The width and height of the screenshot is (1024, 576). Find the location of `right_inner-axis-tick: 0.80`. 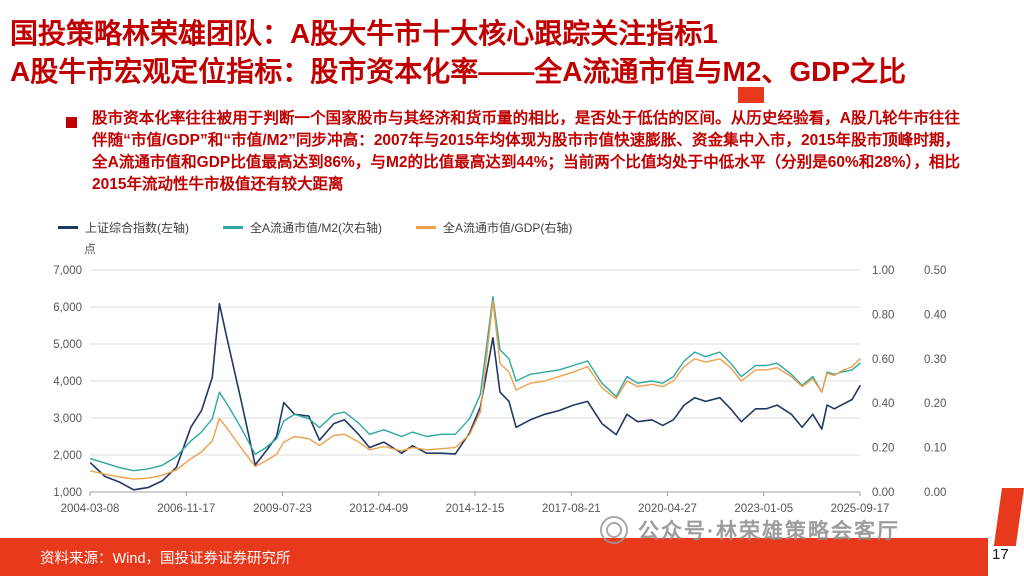

right_inner-axis-tick: 0.80 is located at coordinates (883, 315).